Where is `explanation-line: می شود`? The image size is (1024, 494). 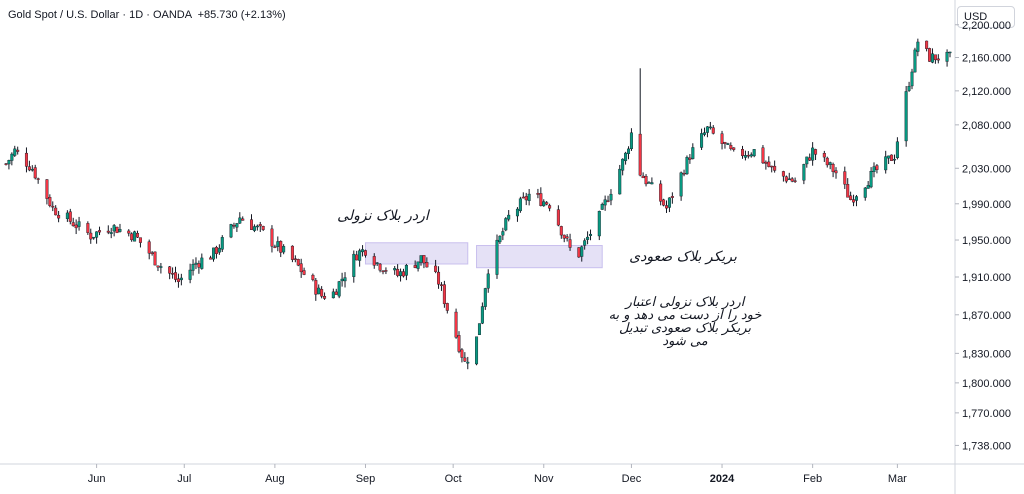 explanation-line: می شود is located at coordinates (685, 341).